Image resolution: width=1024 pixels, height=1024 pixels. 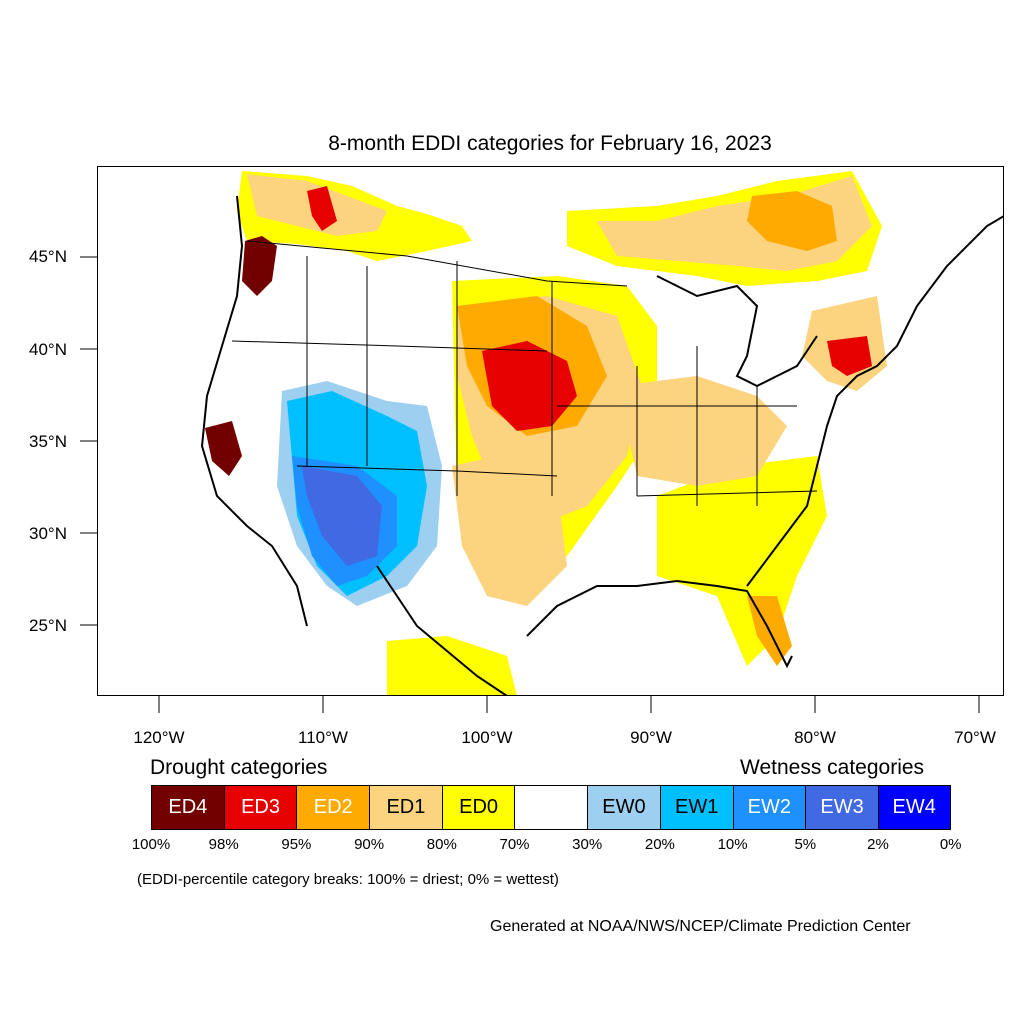 What do you see at coordinates (659, 844) in the screenshot?
I see `legend-percentile-label: 20%` at bounding box center [659, 844].